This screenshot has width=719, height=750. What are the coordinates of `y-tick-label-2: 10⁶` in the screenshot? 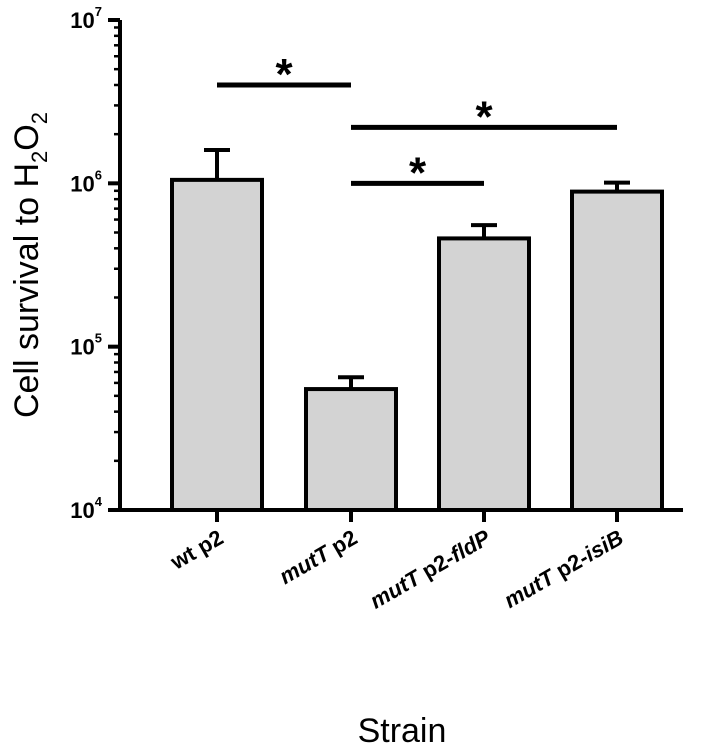 It's located at (86, 181).